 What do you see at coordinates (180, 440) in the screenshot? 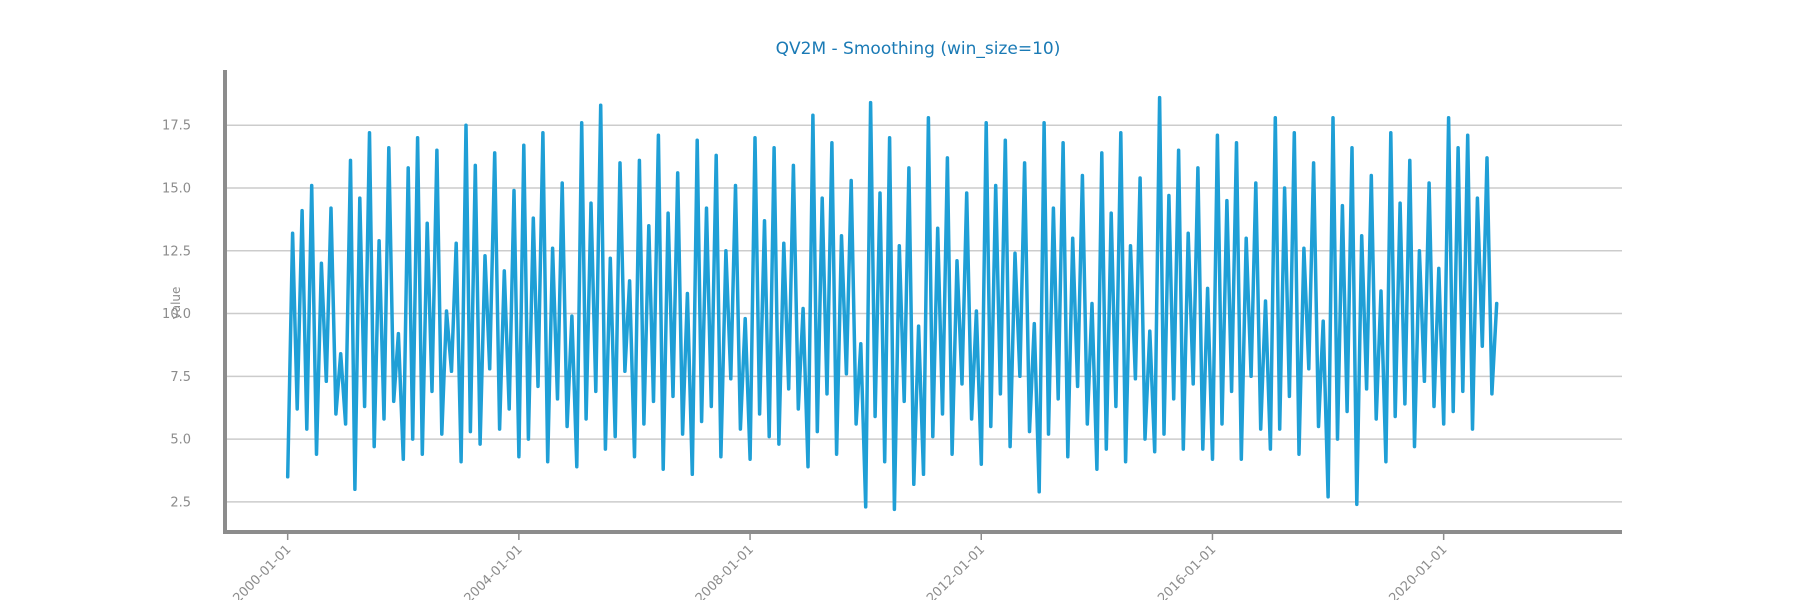
I see `y-tick-label: 5.0` at bounding box center [180, 440].